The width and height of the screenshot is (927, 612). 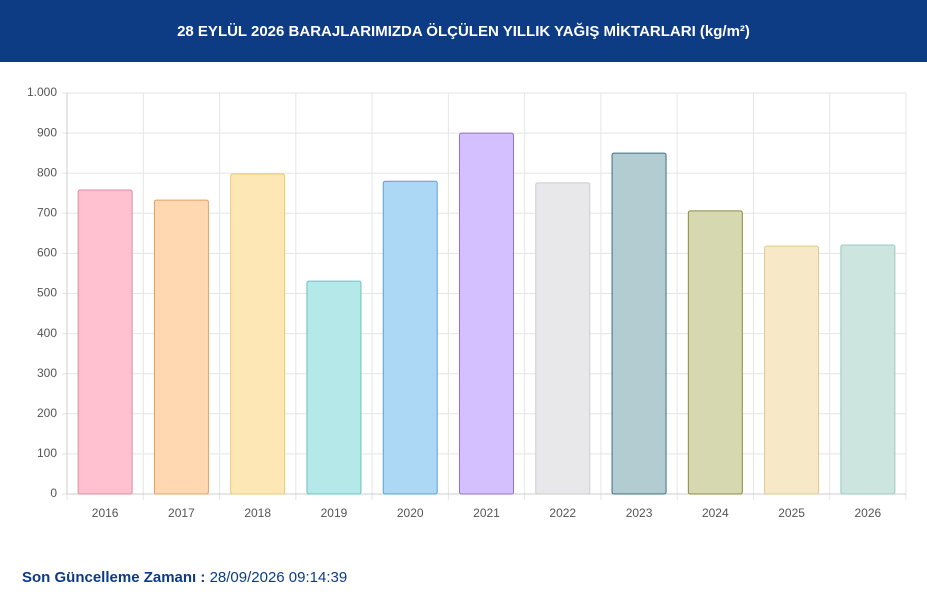 What do you see at coordinates (47, 413) in the screenshot?
I see `y-tick-label: 200` at bounding box center [47, 413].